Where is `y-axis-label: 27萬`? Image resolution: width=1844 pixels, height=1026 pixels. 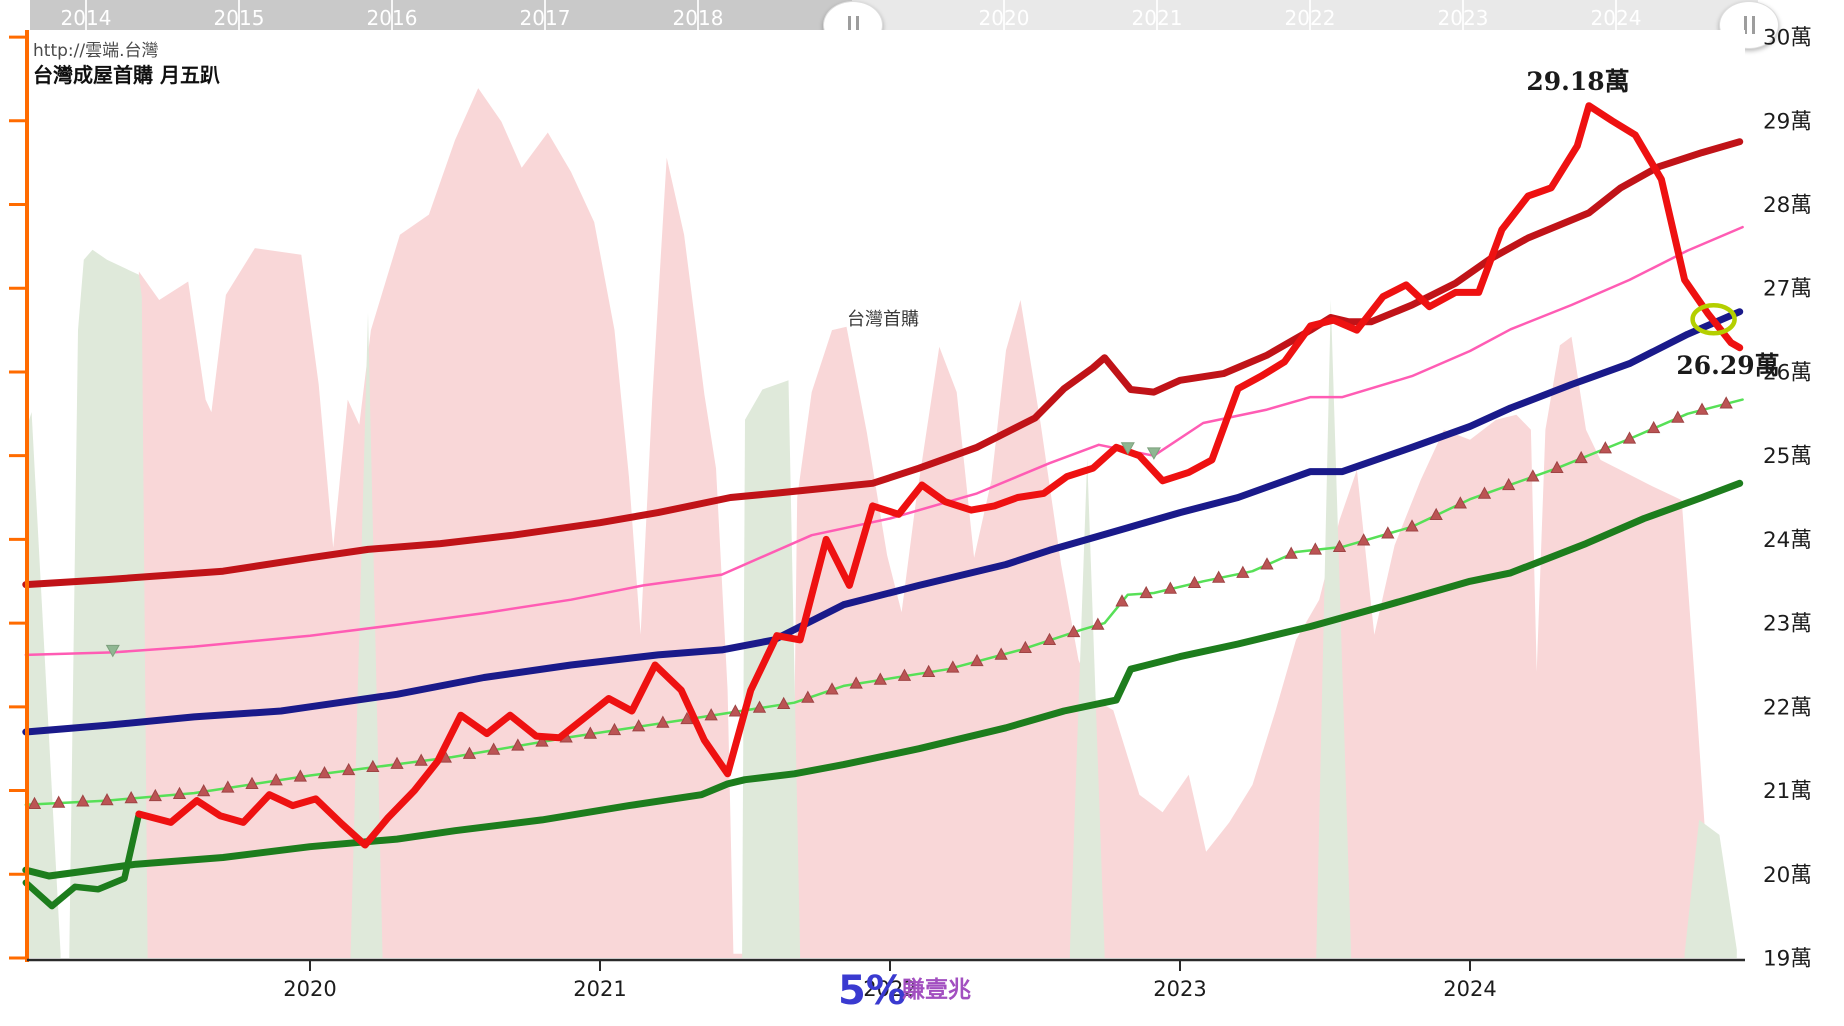
y-axis-label: 27萬 is located at coordinates (1787, 289).